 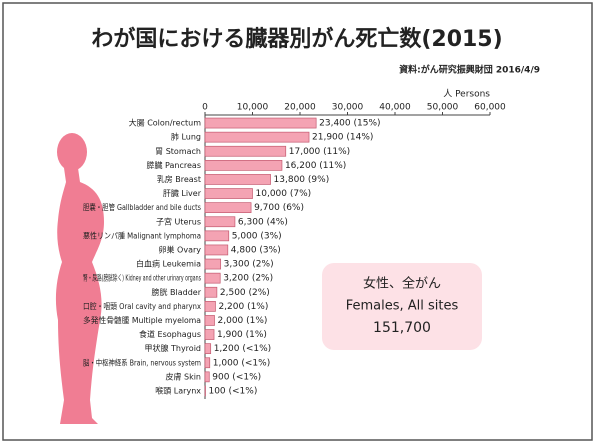 What do you see at coordinates (243, 307) in the screenshot?
I see `value-label: 2,200 (1%)` at bounding box center [243, 307].